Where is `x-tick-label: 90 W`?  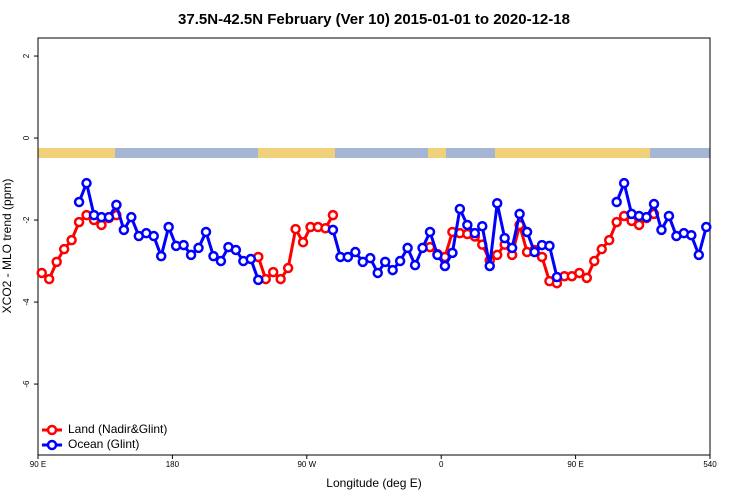 x-tick-label: 90 W is located at coordinates (306, 464).